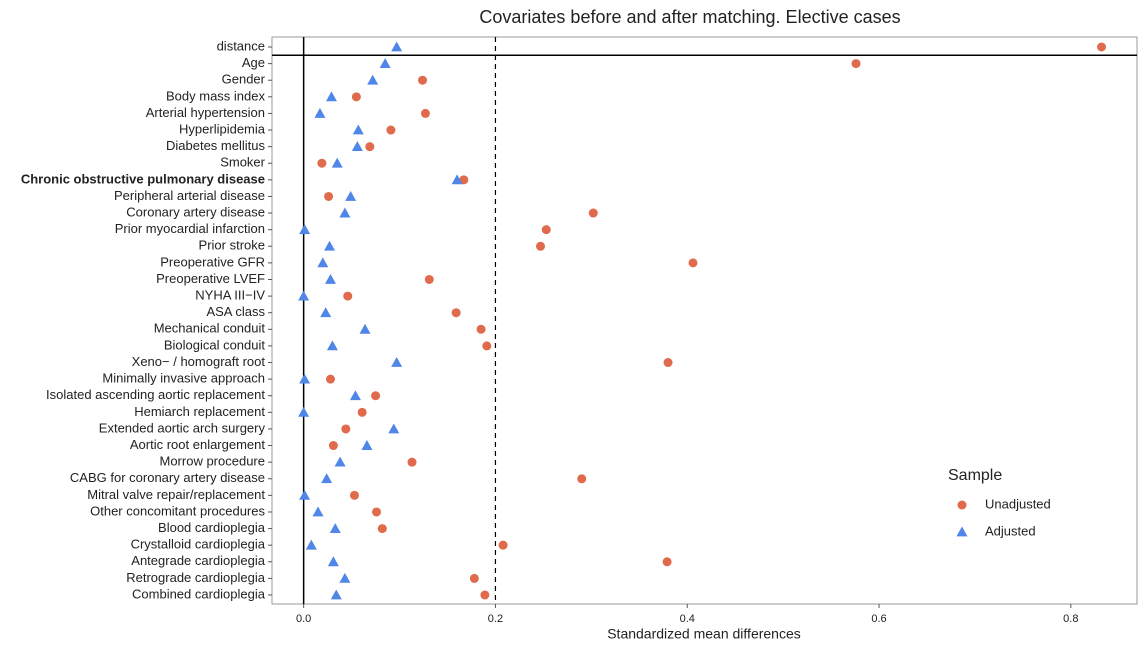  I want to click on y-tick-label: Hyperlipidemia, so click(222, 128).